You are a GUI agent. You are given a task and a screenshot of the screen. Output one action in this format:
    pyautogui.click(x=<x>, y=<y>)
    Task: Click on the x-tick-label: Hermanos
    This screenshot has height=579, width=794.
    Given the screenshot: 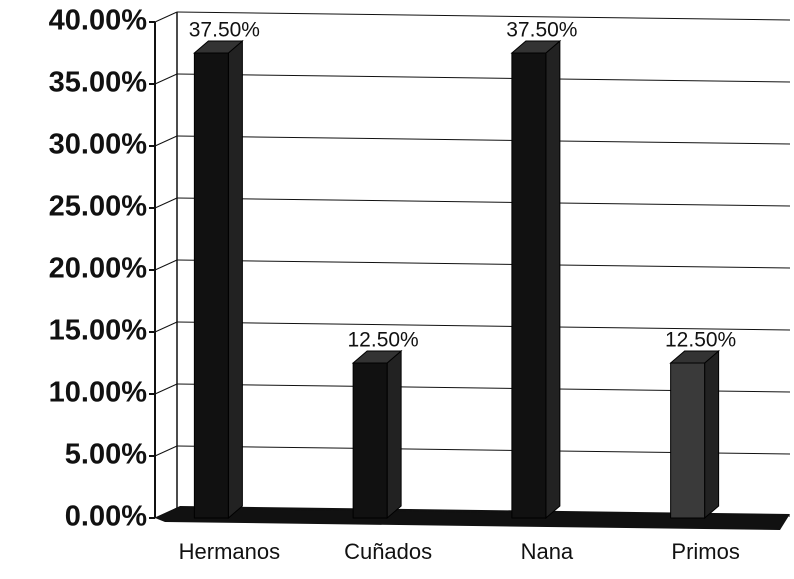 What is the action you would take?
    pyautogui.click(x=229, y=551)
    